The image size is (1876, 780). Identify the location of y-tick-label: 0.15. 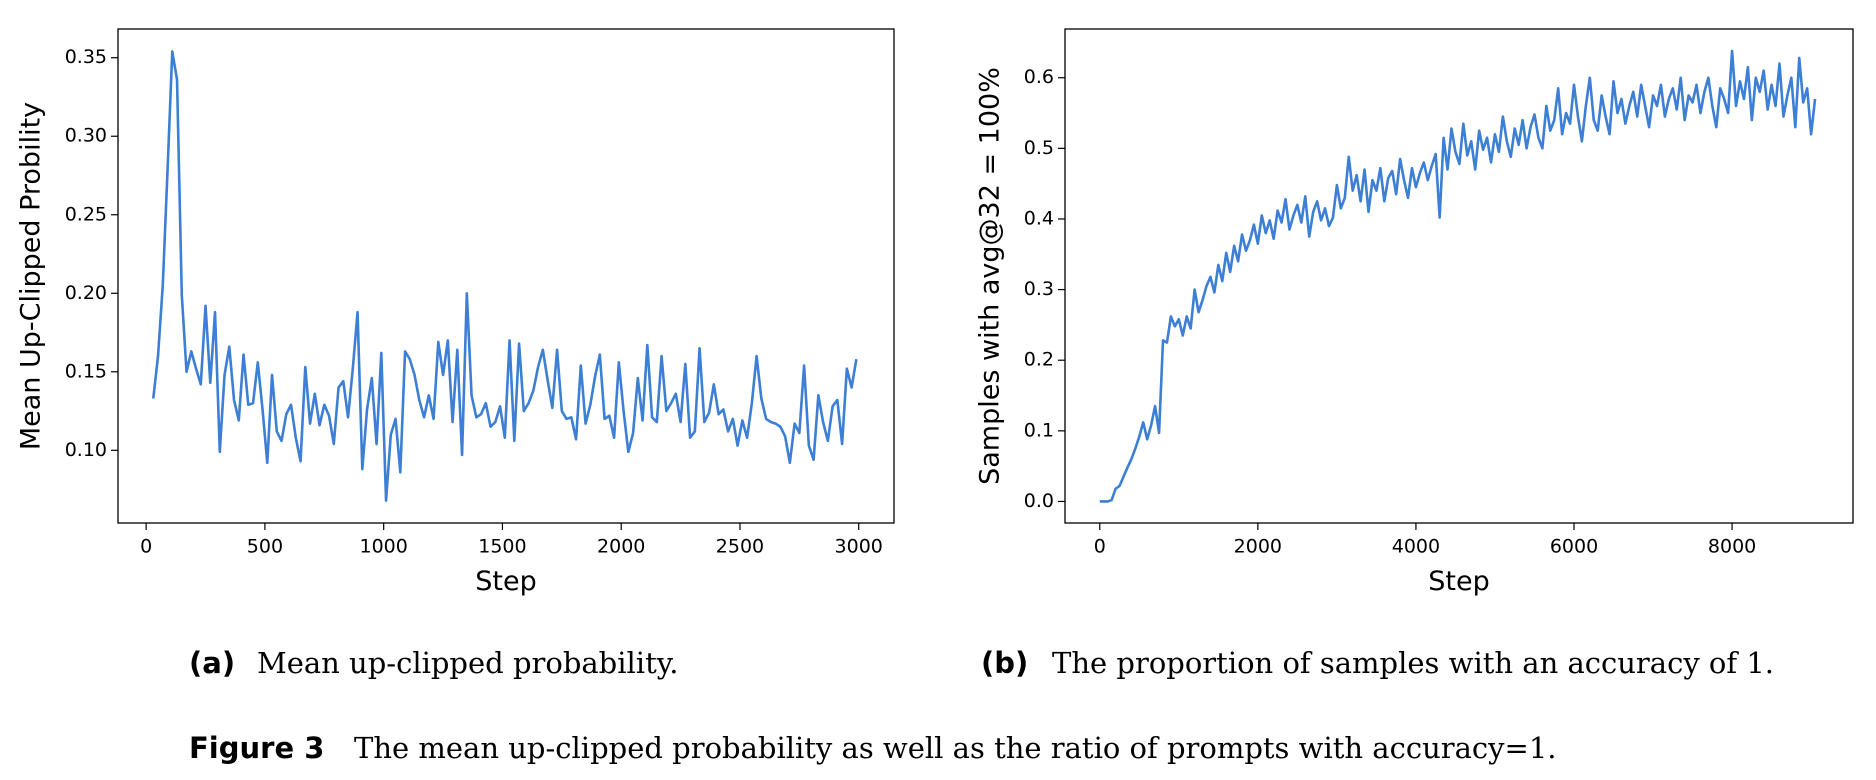
(86, 371).